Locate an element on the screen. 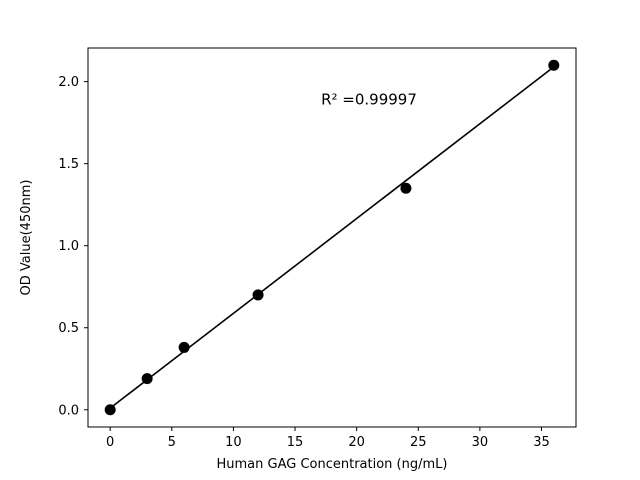 The image size is (640, 480). y-axis-tick-label: 0.0 is located at coordinates (68, 410).